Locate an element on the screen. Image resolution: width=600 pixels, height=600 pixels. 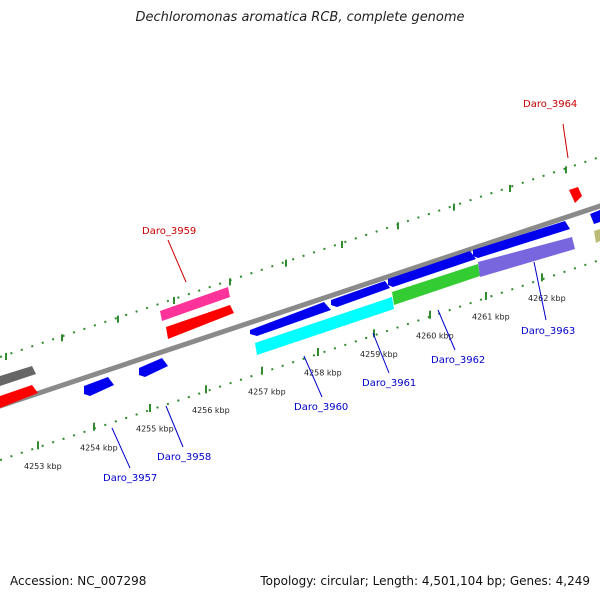
accession-text: Accession: NC_007298 is located at coordinates (78, 581).